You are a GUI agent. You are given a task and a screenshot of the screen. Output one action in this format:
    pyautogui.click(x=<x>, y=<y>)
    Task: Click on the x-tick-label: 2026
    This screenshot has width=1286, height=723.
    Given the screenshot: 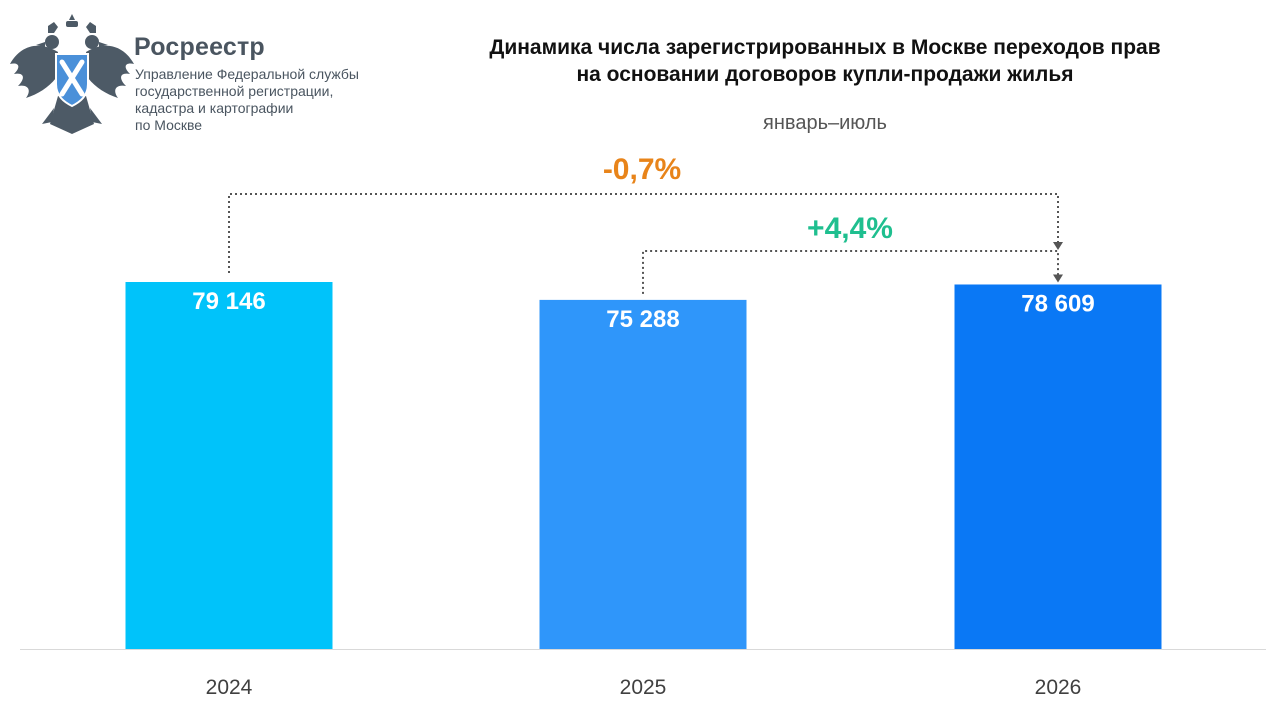 What is the action you would take?
    pyautogui.click(x=1058, y=687)
    